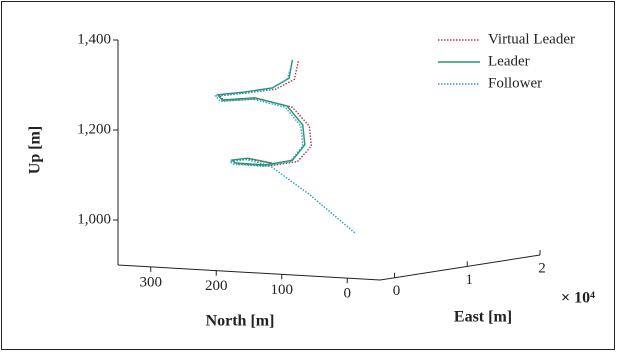  I want to click on z-tick-label: 1,400, so click(94, 39).